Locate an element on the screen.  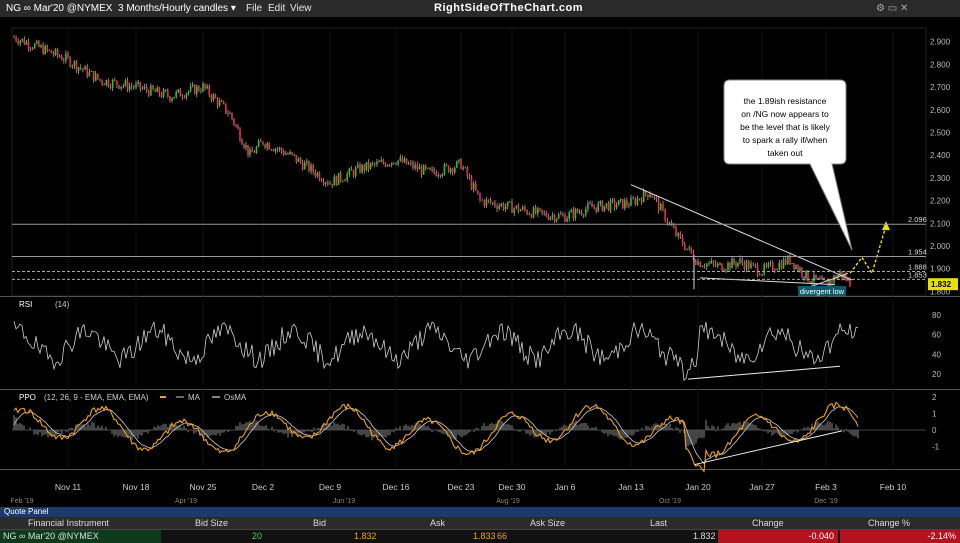
downtrend-line is located at coordinates (741, 232).